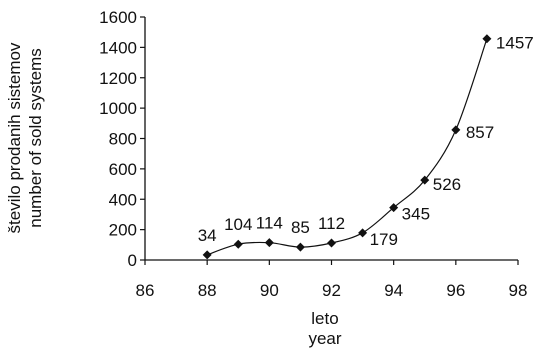 The image size is (546, 348). I want to click on y-tick-label: 1400, so click(118, 47).